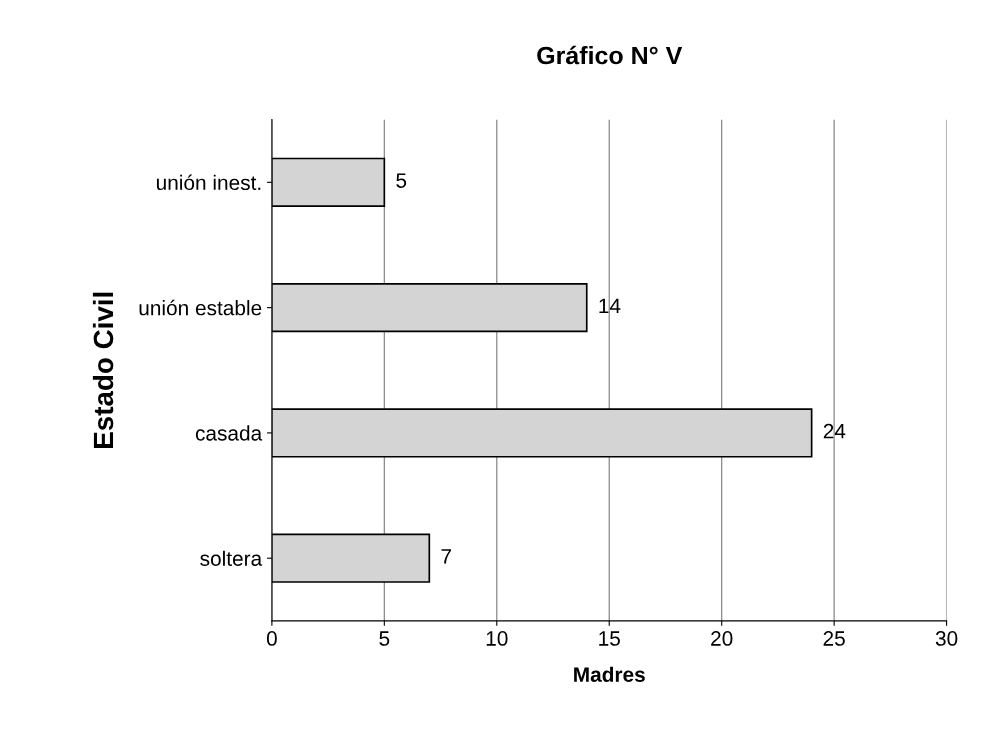 Image resolution: width=1007 pixels, height=748 pixels. I want to click on x-tick-label: 10, so click(497, 638).